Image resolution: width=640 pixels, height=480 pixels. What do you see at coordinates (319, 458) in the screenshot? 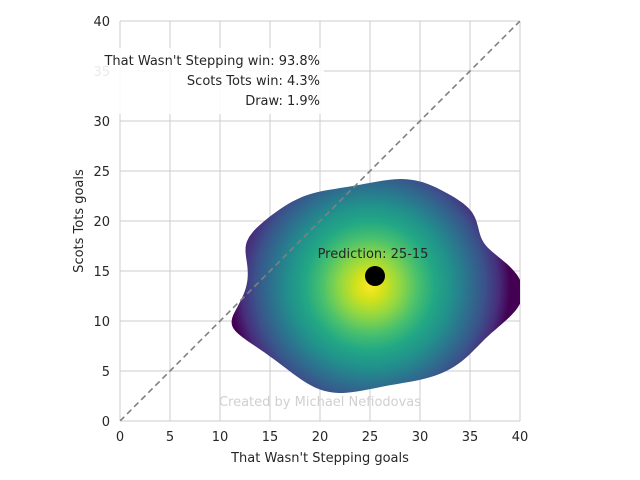
I see `x-axis-label: That Wasn't Stepping goals` at bounding box center [319, 458].